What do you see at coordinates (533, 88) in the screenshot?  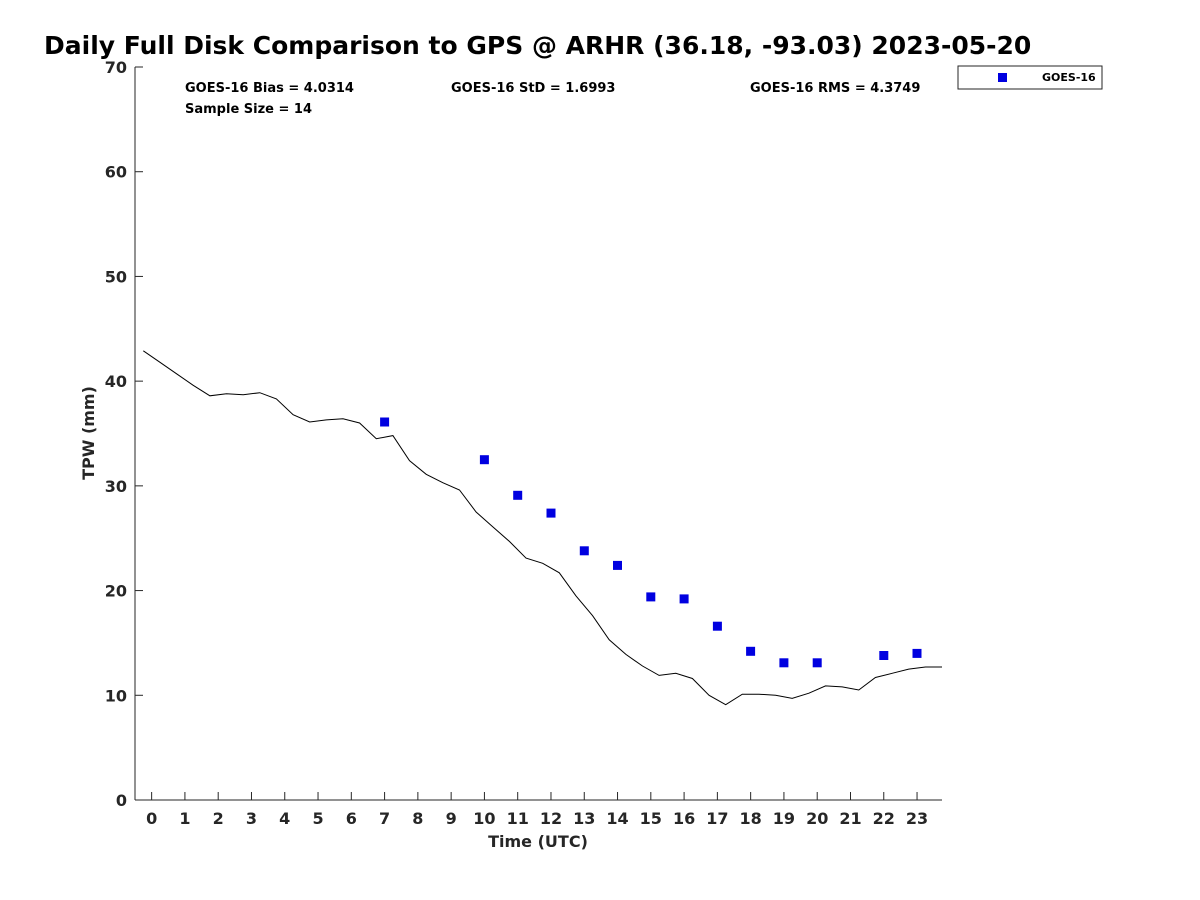 I see `std-stat: GOES-16 StD = 1.6993` at bounding box center [533, 88].